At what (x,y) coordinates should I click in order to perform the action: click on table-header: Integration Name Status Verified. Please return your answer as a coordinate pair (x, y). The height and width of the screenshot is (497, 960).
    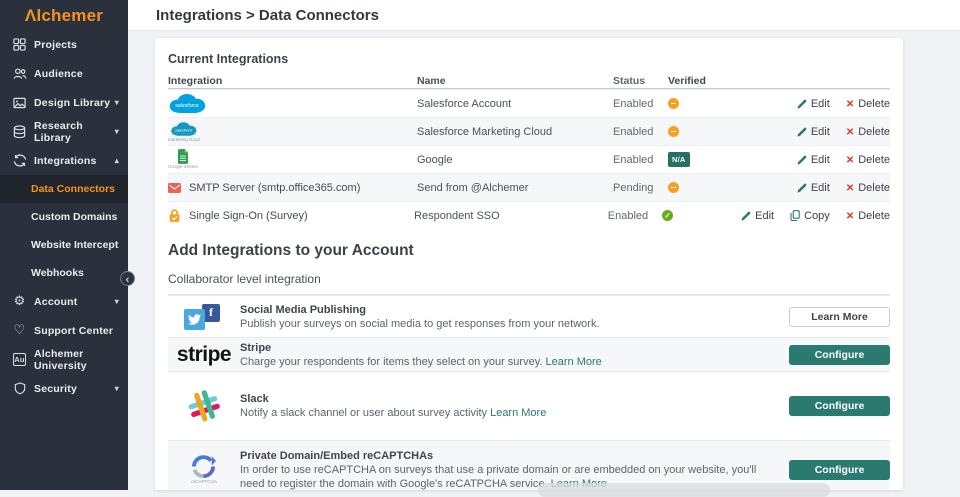
    Looking at the image, I should click on (529, 81).